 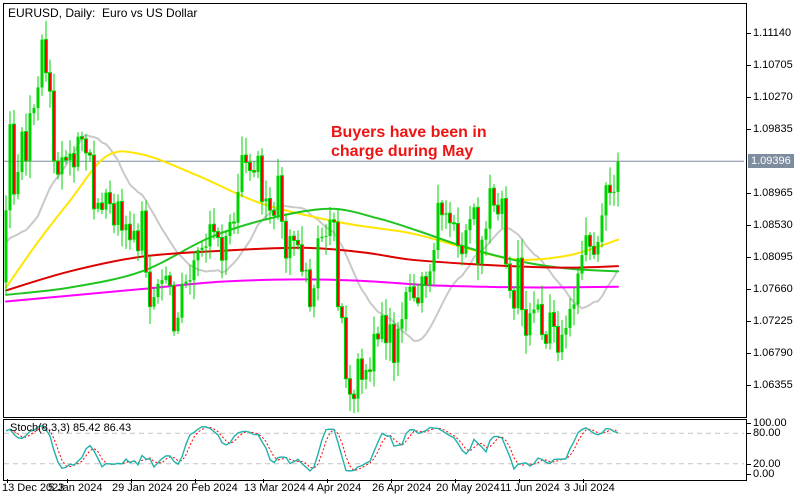 I want to click on ma-line-sma200, so click(x=312, y=290).